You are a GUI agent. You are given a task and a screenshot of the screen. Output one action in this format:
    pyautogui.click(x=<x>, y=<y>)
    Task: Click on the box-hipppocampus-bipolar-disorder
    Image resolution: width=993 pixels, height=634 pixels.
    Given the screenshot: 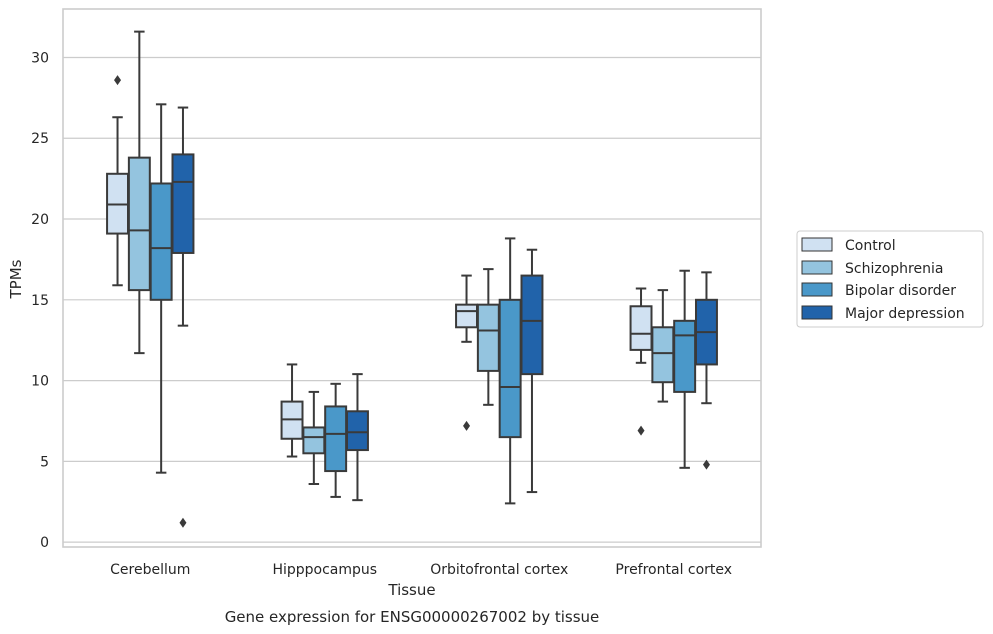 What is the action you would take?
    pyautogui.click(x=336, y=440)
    